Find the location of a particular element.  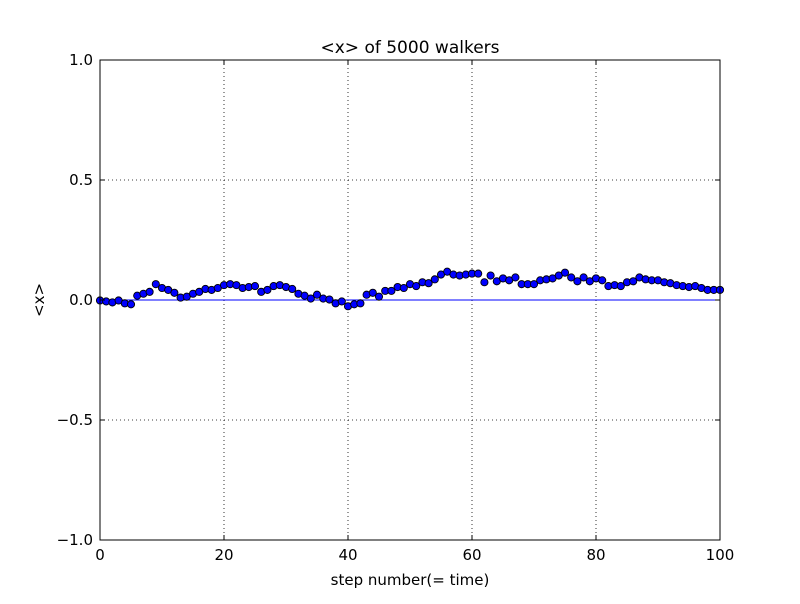

x-tick-label: 60 is located at coordinates (471, 555).